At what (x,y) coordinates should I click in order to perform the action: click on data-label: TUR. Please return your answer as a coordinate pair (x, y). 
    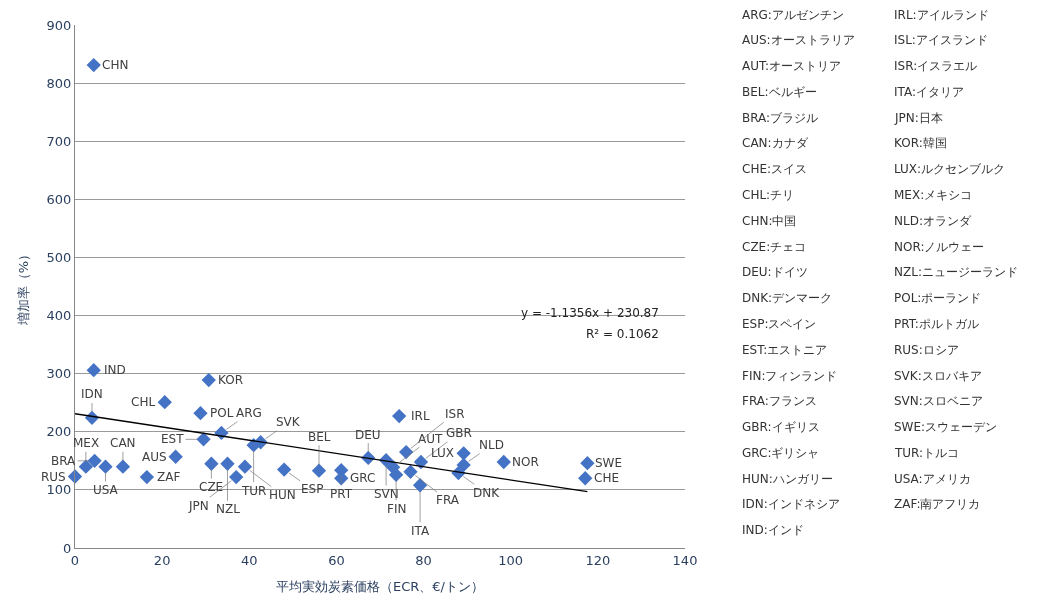
    Looking at the image, I should click on (254, 491).